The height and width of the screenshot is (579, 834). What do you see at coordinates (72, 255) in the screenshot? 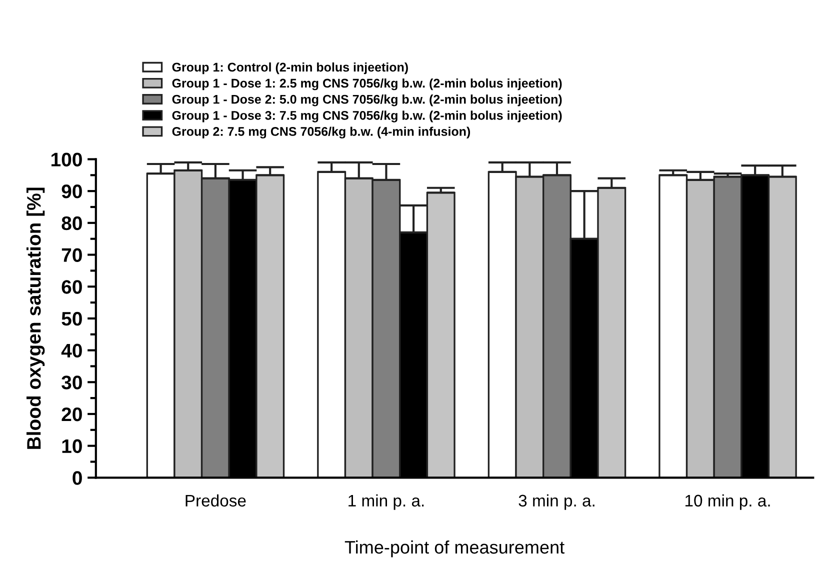
I see `y-tick-label: 70` at bounding box center [72, 255].